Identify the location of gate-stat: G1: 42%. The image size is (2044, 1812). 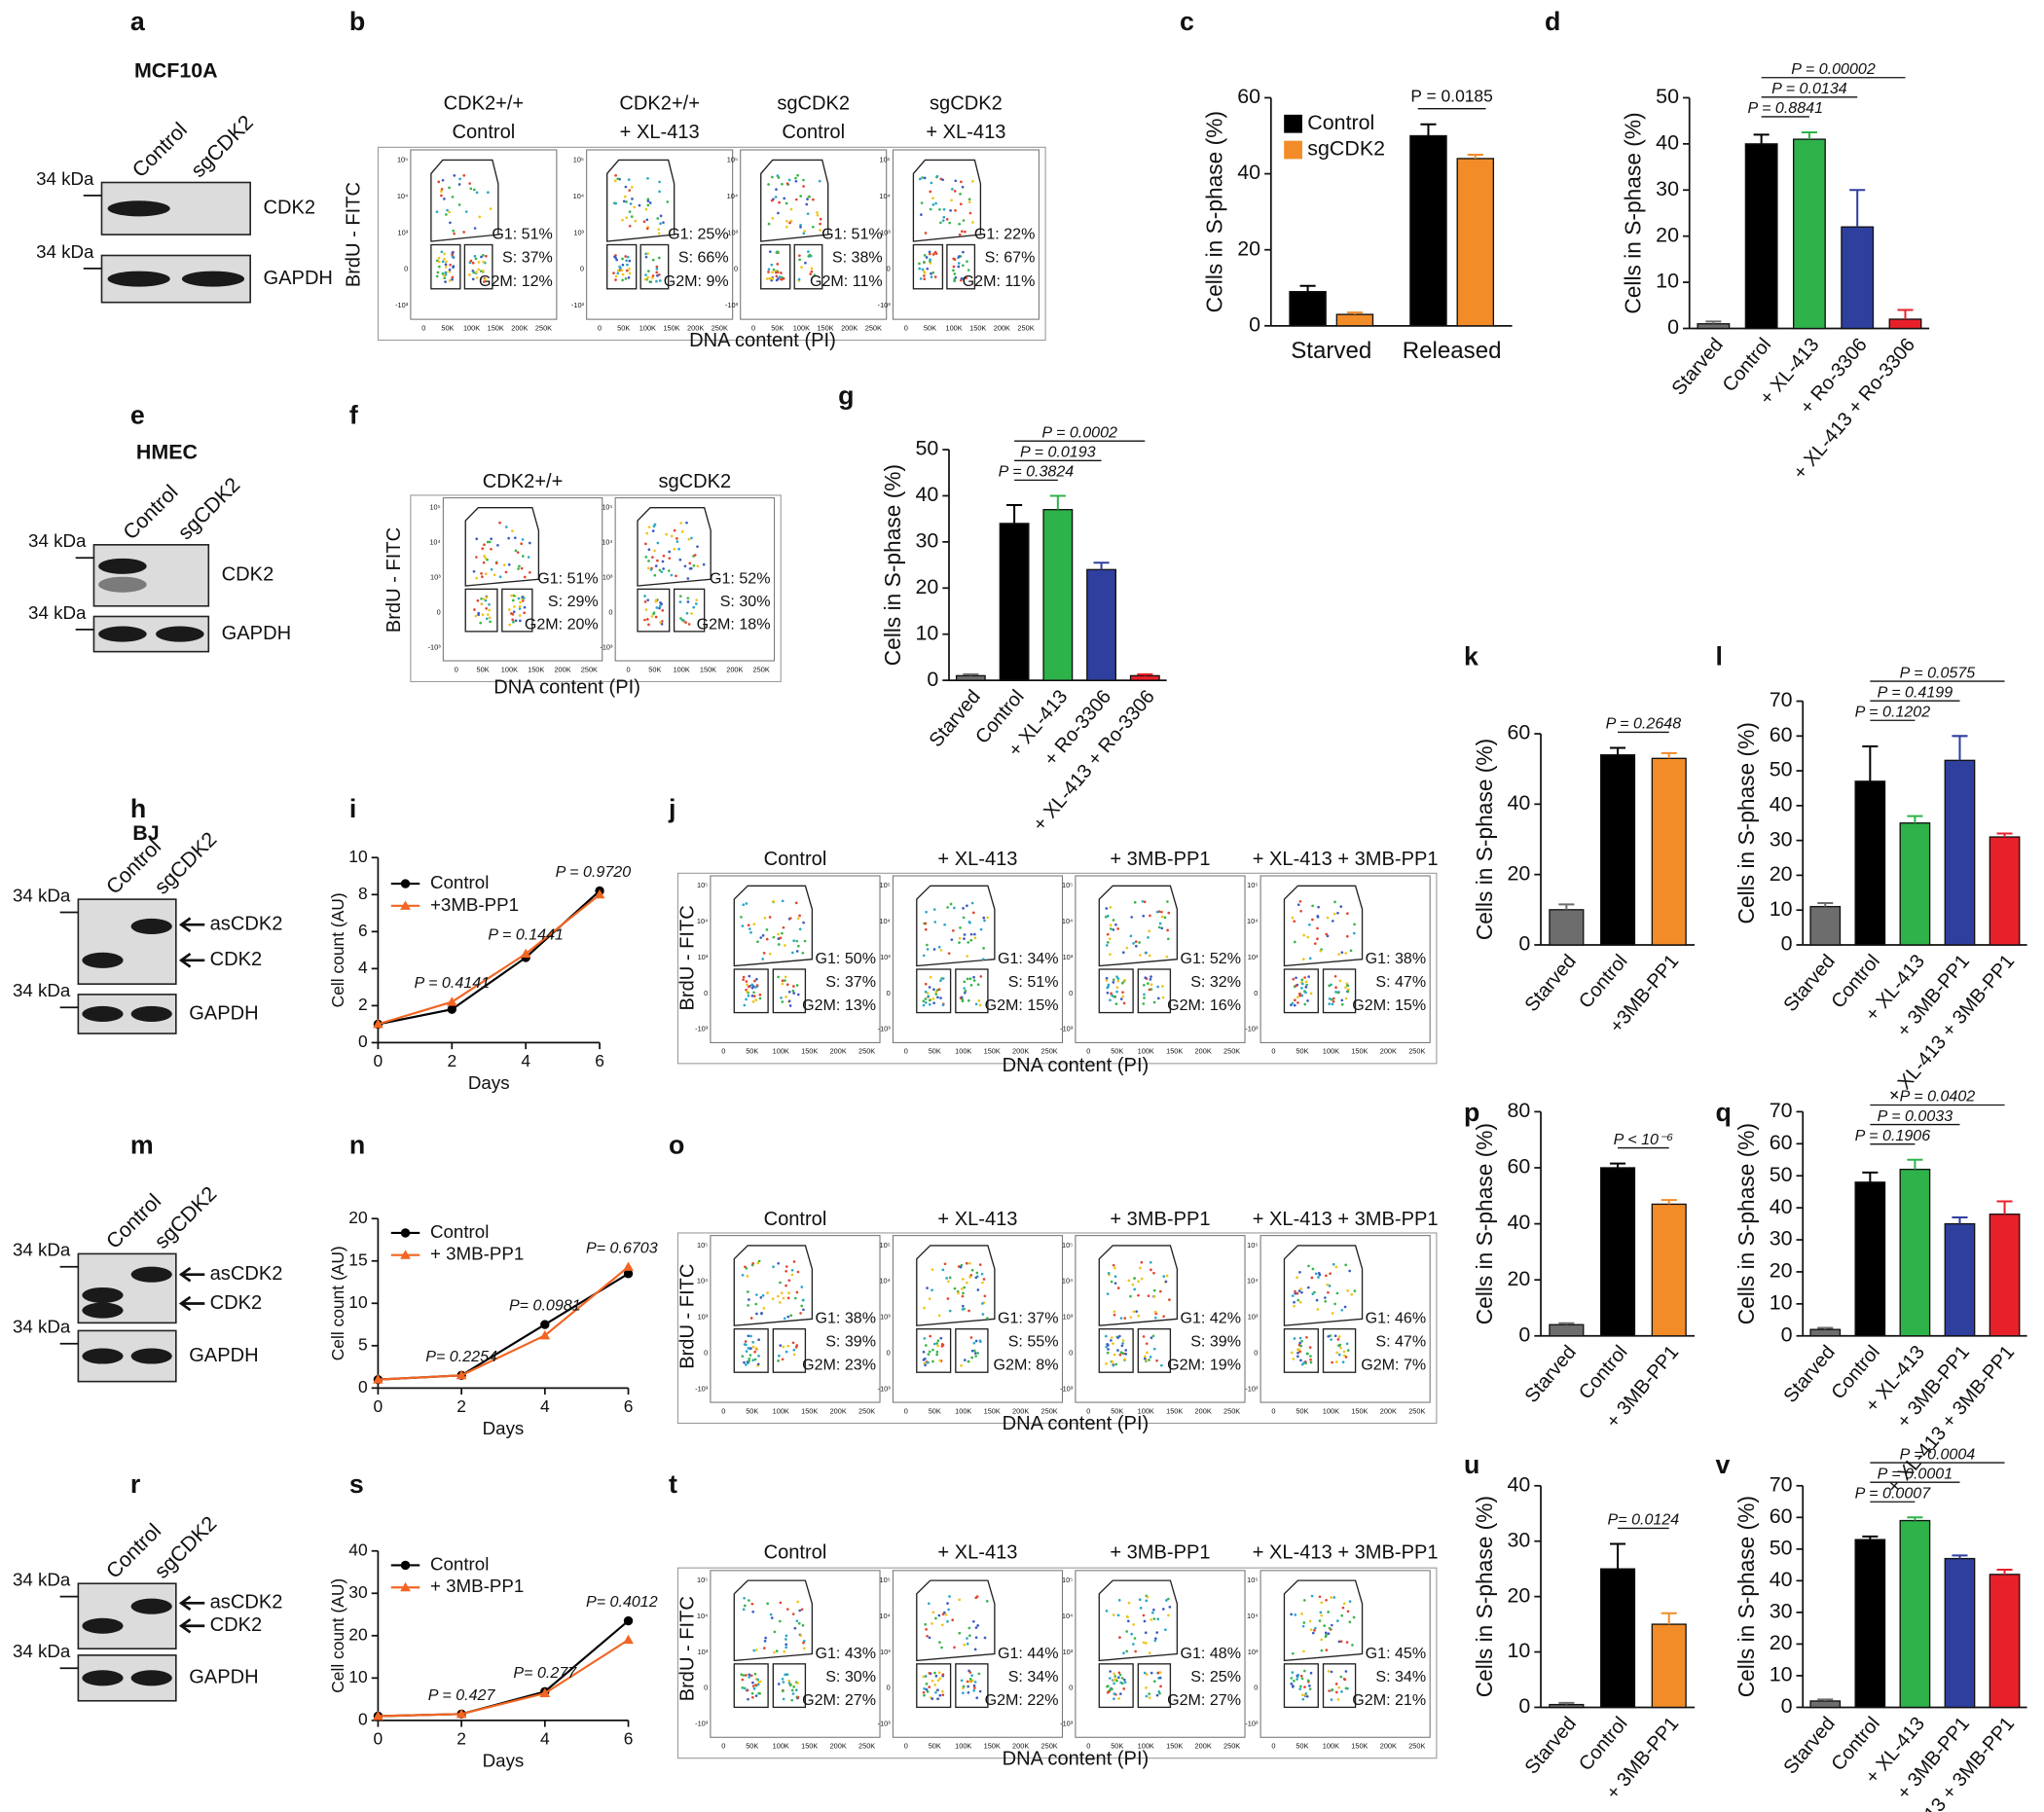
(1211, 1318).